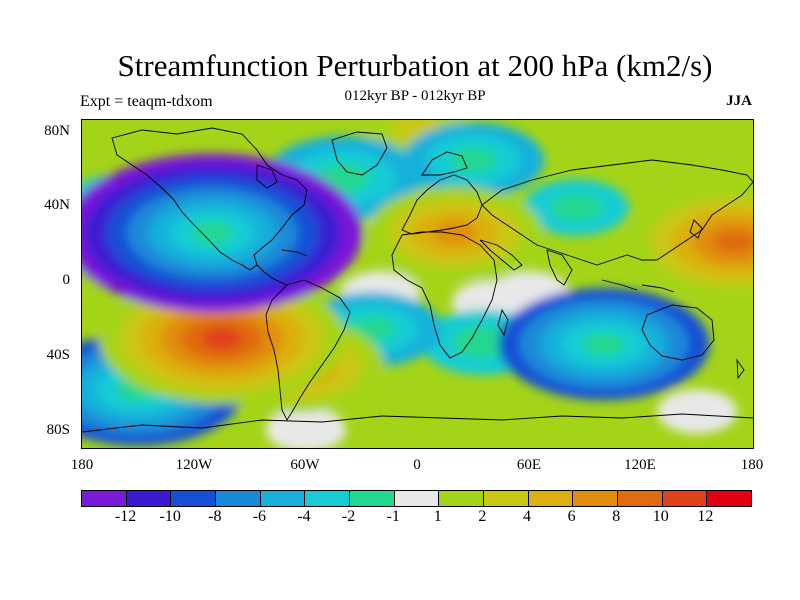 This screenshot has height=600, width=800. What do you see at coordinates (57, 131) in the screenshot?
I see `y-tick-label: 80N` at bounding box center [57, 131].